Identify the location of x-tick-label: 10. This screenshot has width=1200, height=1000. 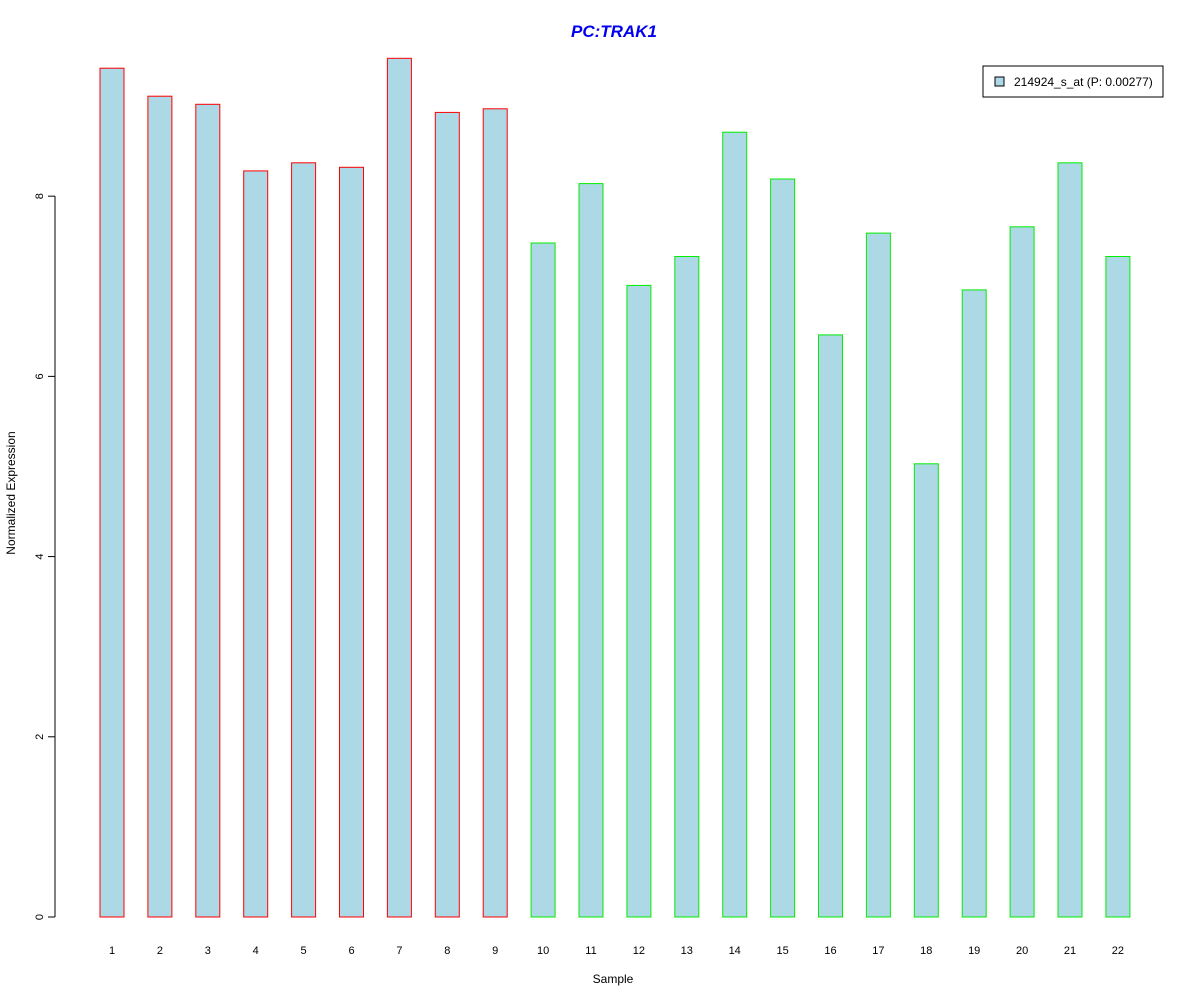
(543, 951).